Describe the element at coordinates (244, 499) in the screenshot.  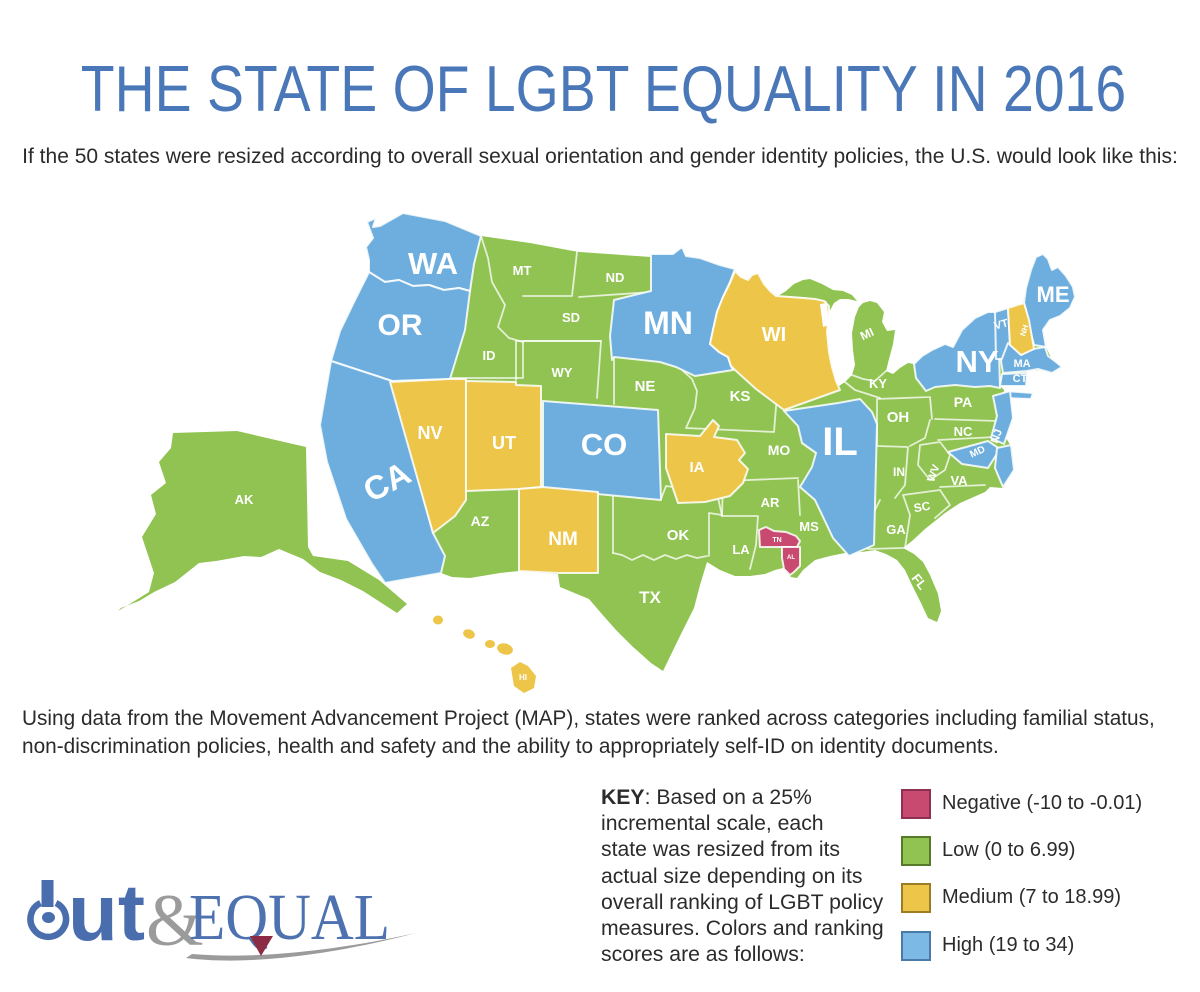
I see `svg-text: AK` at that location.